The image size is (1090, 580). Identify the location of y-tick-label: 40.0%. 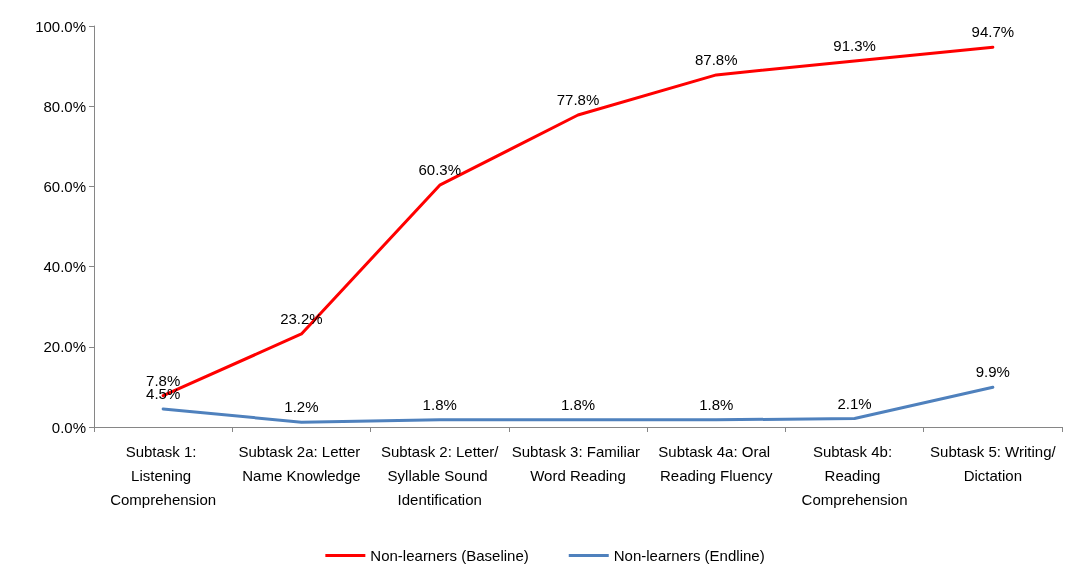
(64, 267).